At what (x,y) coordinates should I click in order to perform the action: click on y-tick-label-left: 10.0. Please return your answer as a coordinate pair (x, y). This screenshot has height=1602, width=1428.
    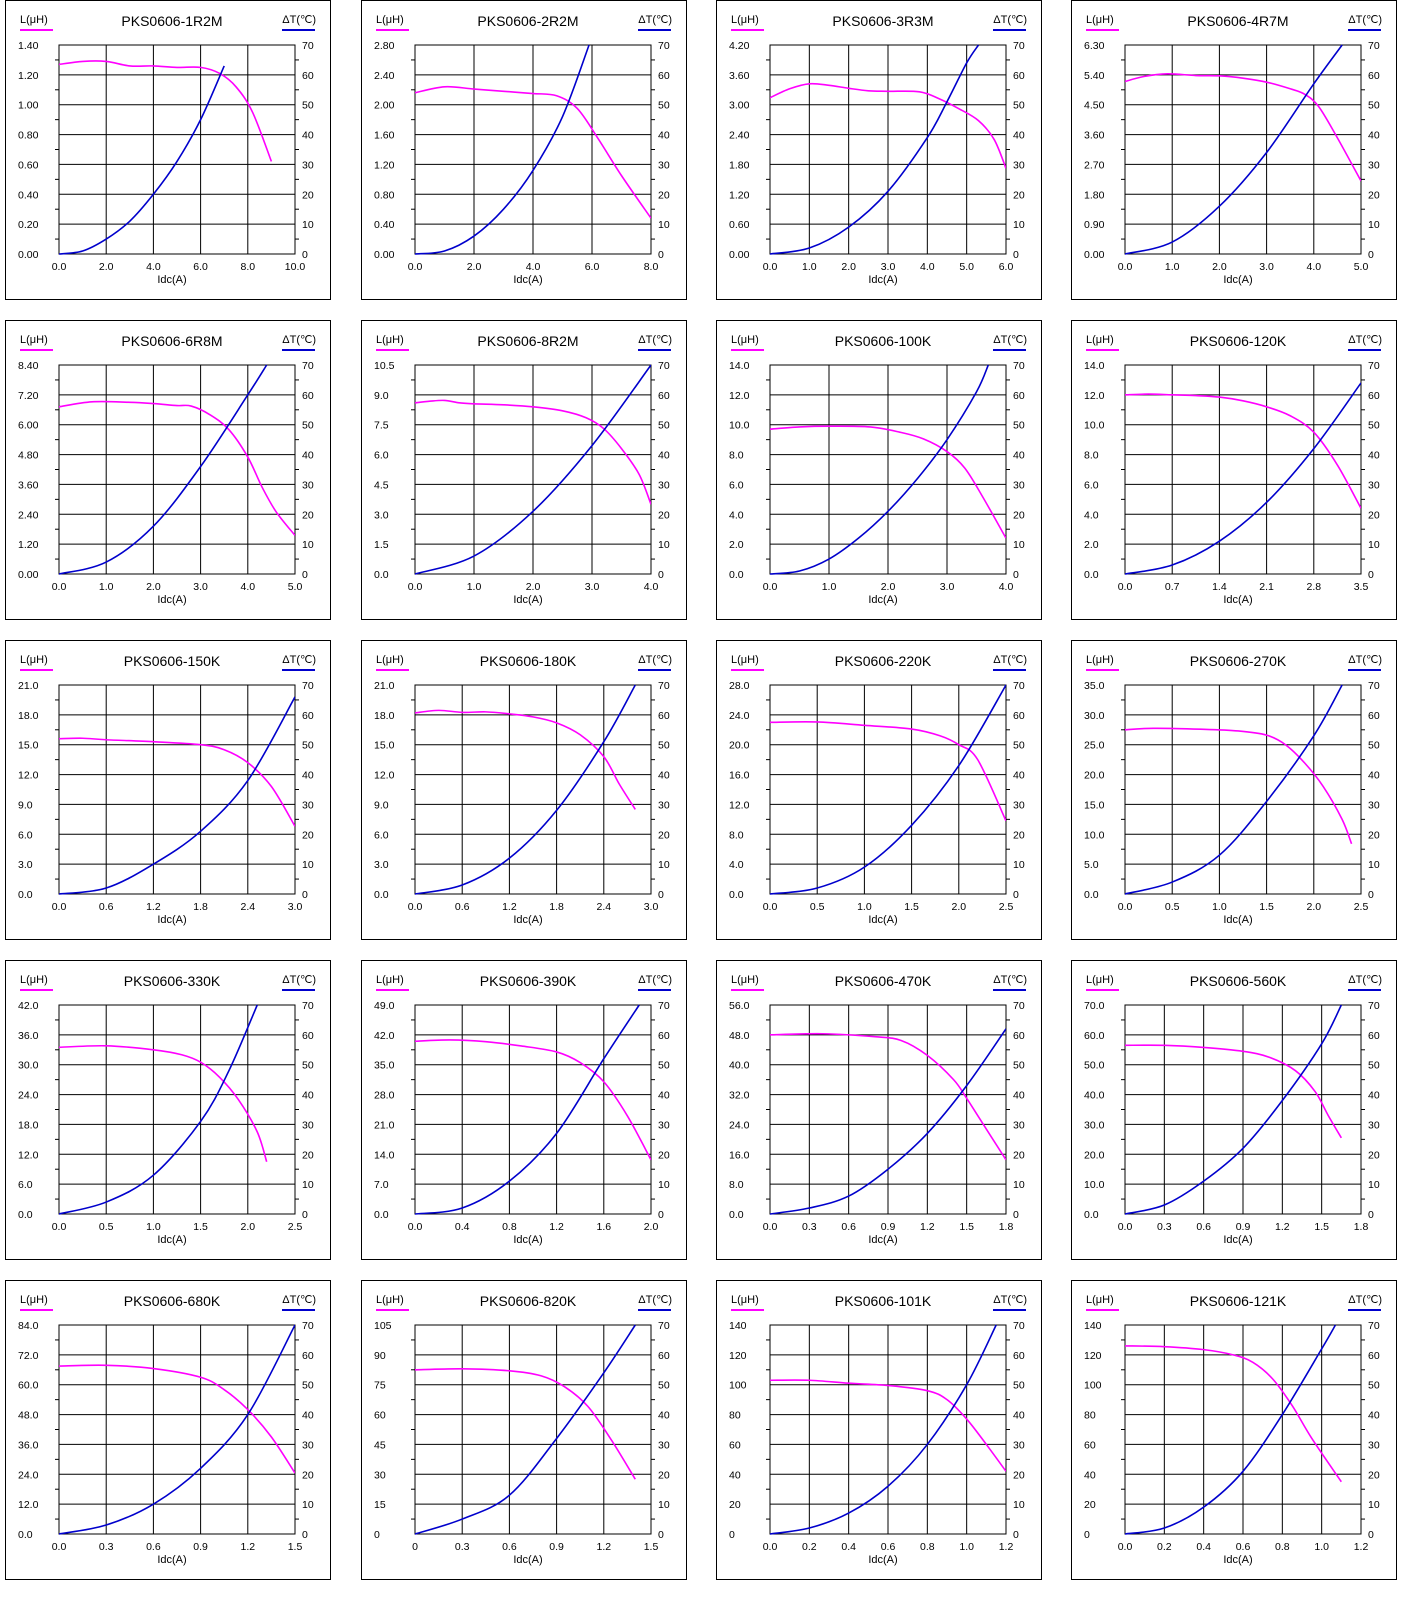
    Looking at the image, I should click on (1094, 835).